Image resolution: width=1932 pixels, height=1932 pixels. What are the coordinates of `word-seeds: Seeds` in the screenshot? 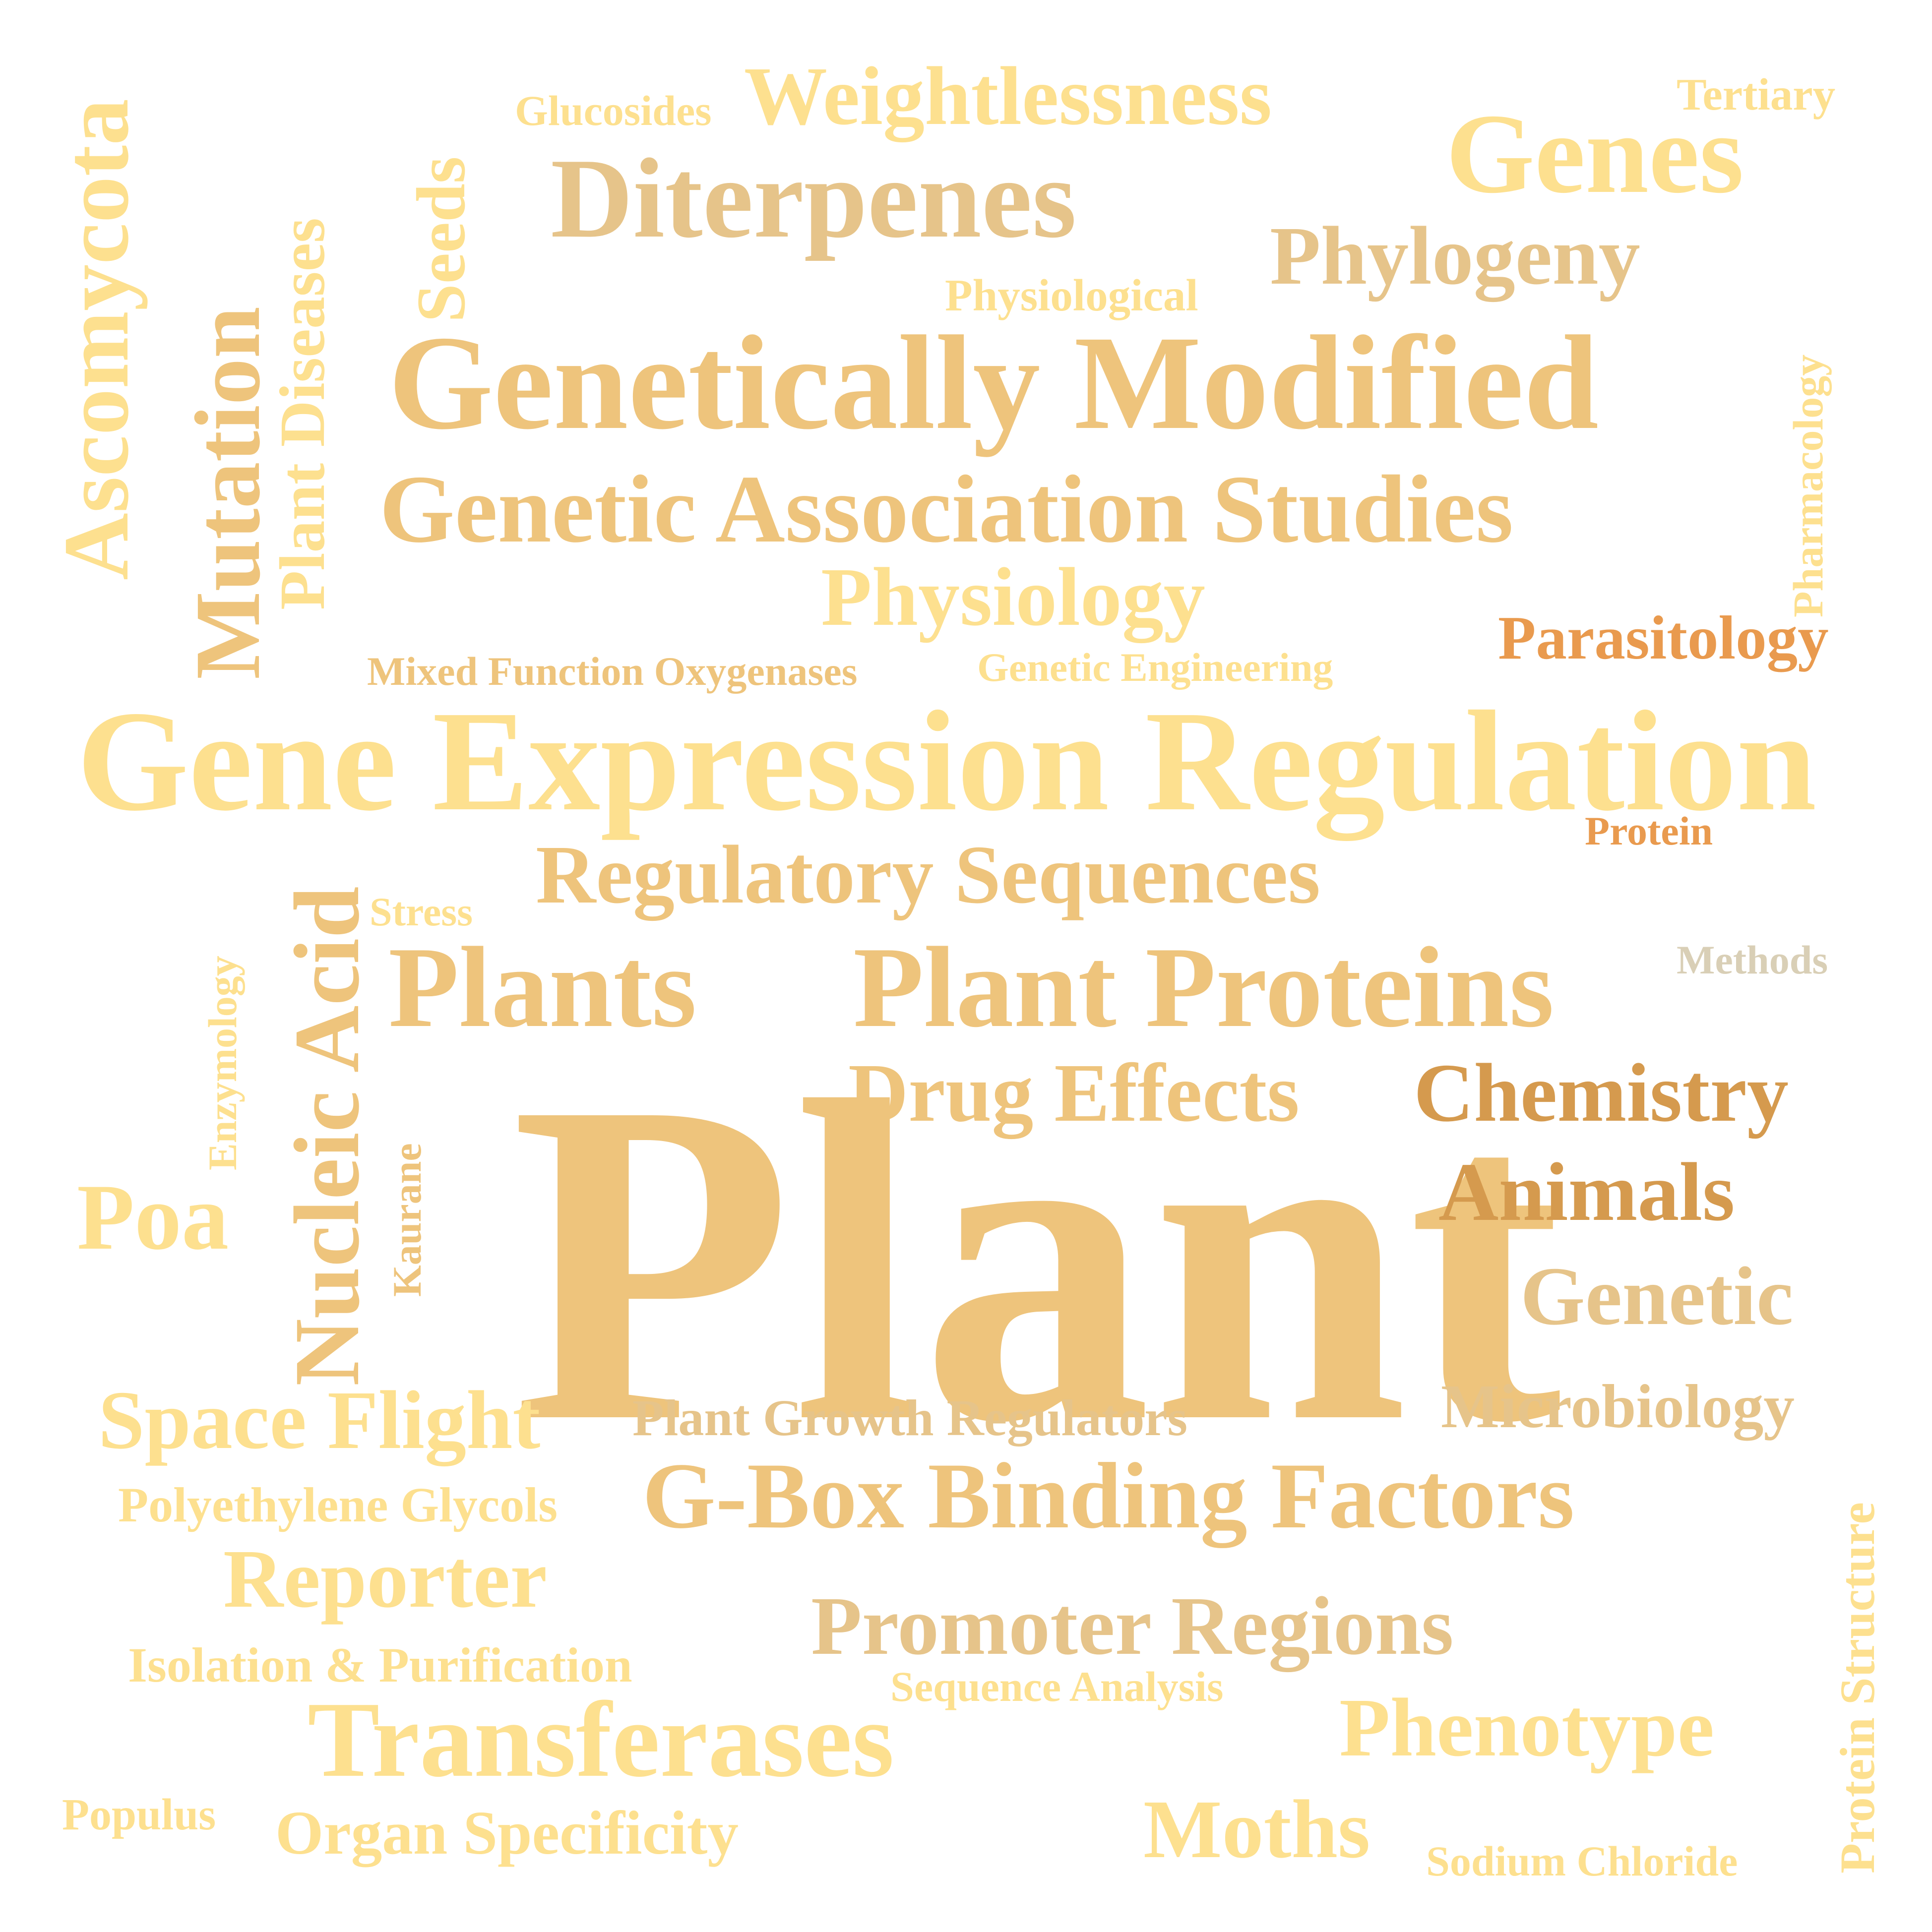 It's located at (442, 239).